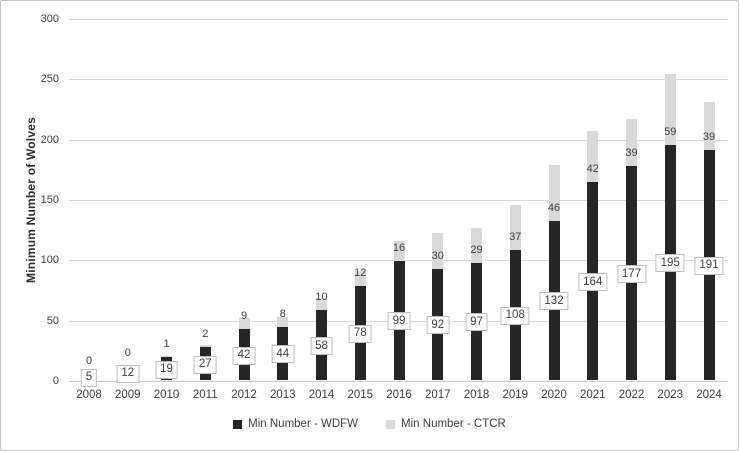 This screenshot has height=451, width=739. Describe the element at coordinates (49, 79) in the screenshot. I see `y-tick-label-250: 250` at that location.